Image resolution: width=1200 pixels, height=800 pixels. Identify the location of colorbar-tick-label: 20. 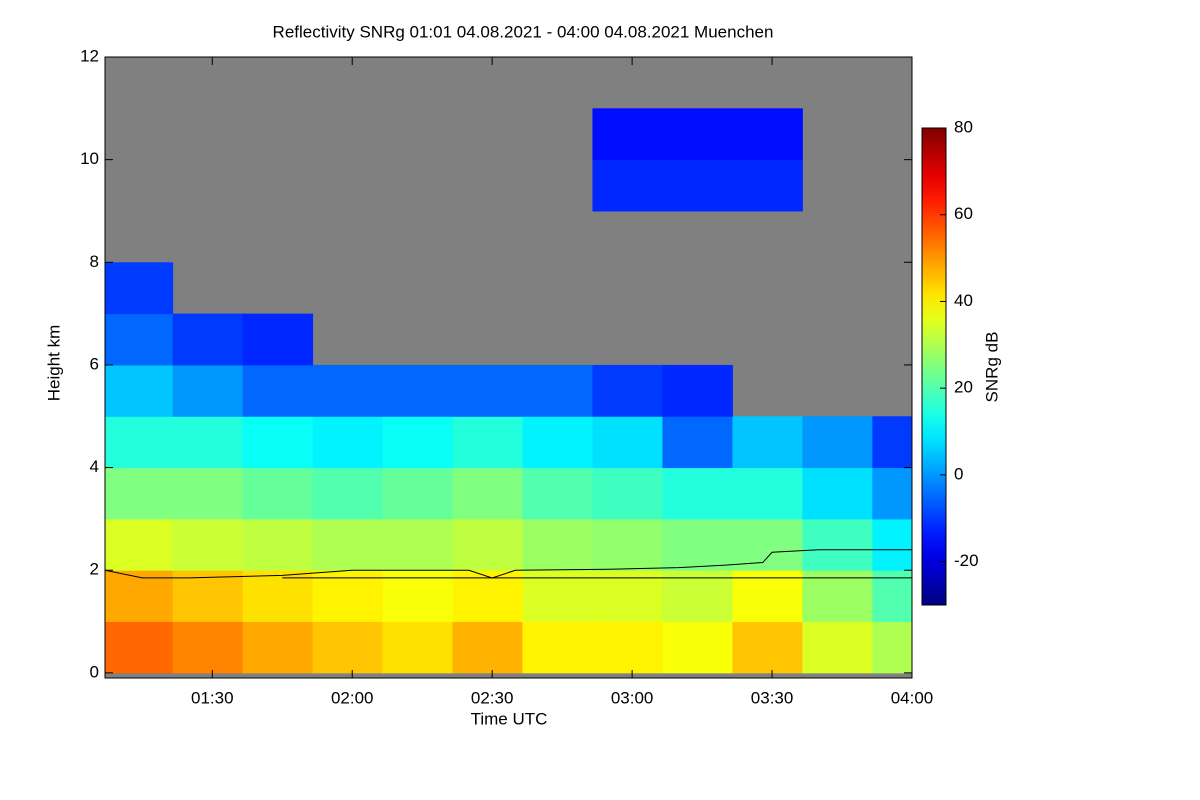
(963, 387).